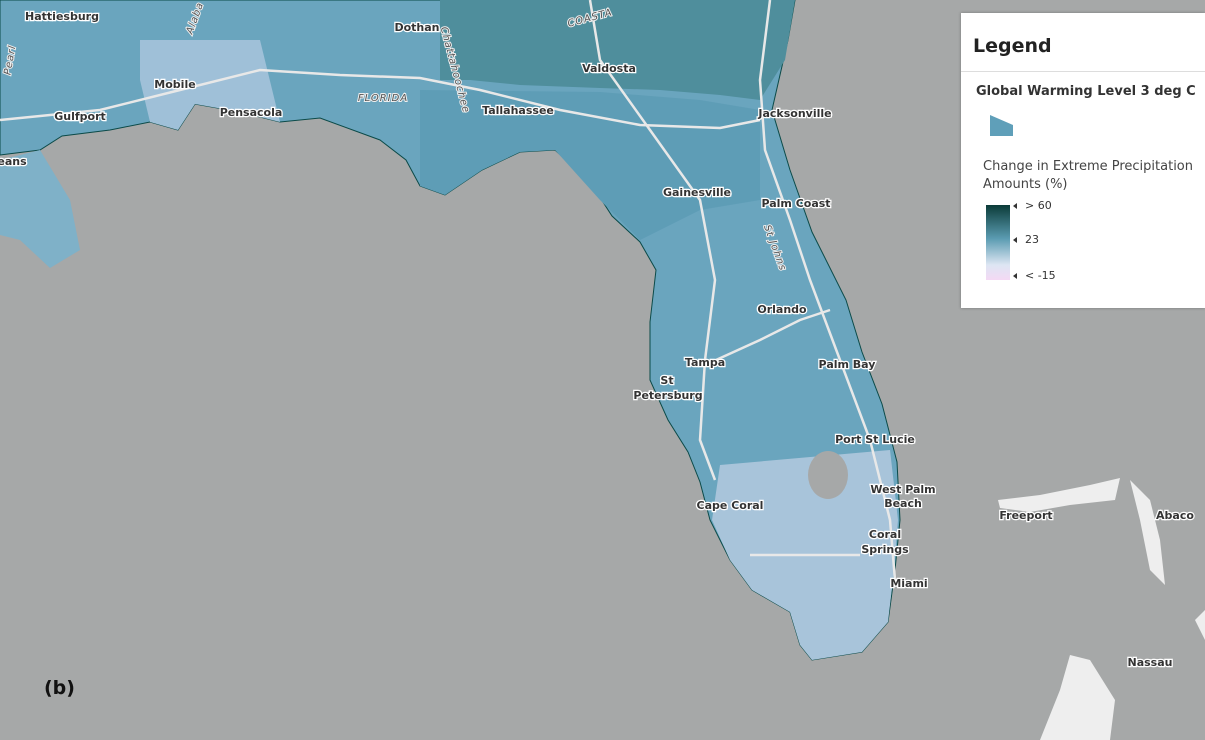  I want to click on city-label: Dothan, so click(416, 27).